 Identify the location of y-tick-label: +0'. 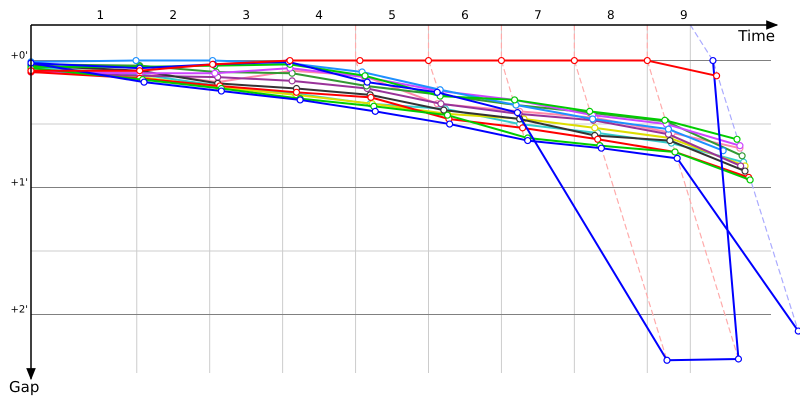
(19, 56).